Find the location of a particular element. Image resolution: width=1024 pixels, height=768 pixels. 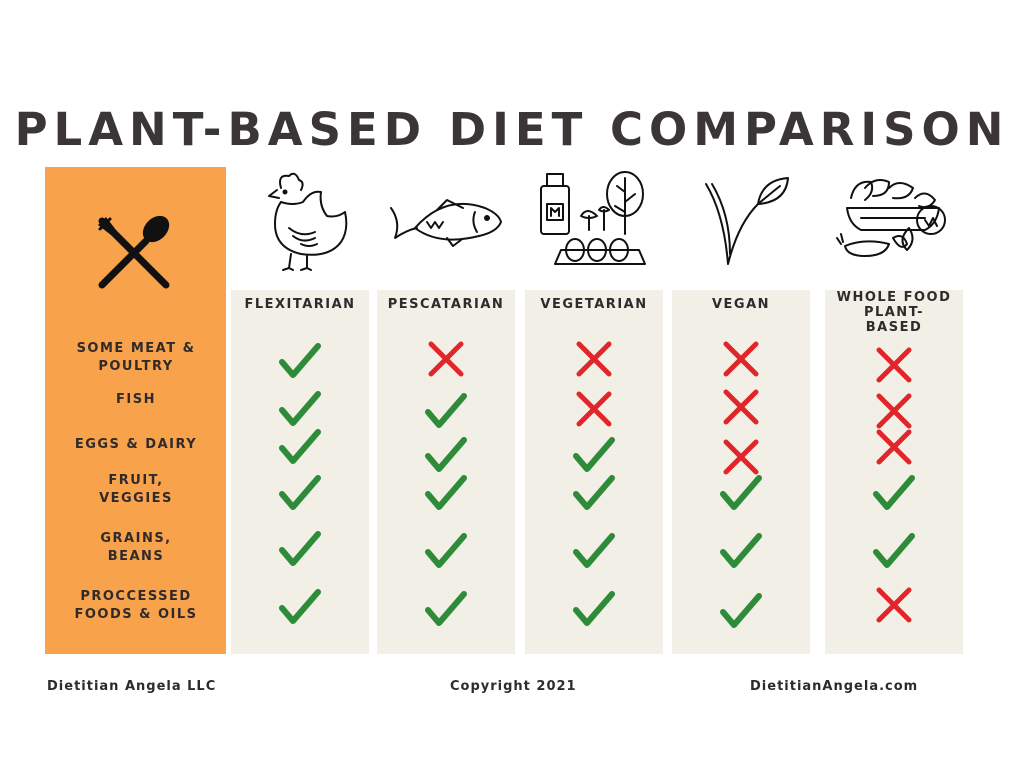

footer-website: DietitianAngela.com is located at coordinates (834, 686).